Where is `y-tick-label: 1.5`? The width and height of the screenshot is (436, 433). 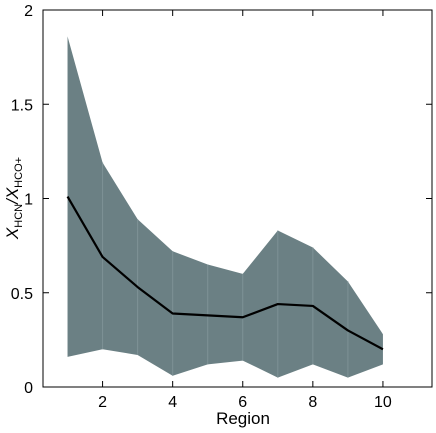
y-tick-label: 1.5 is located at coordinates (22, 105).